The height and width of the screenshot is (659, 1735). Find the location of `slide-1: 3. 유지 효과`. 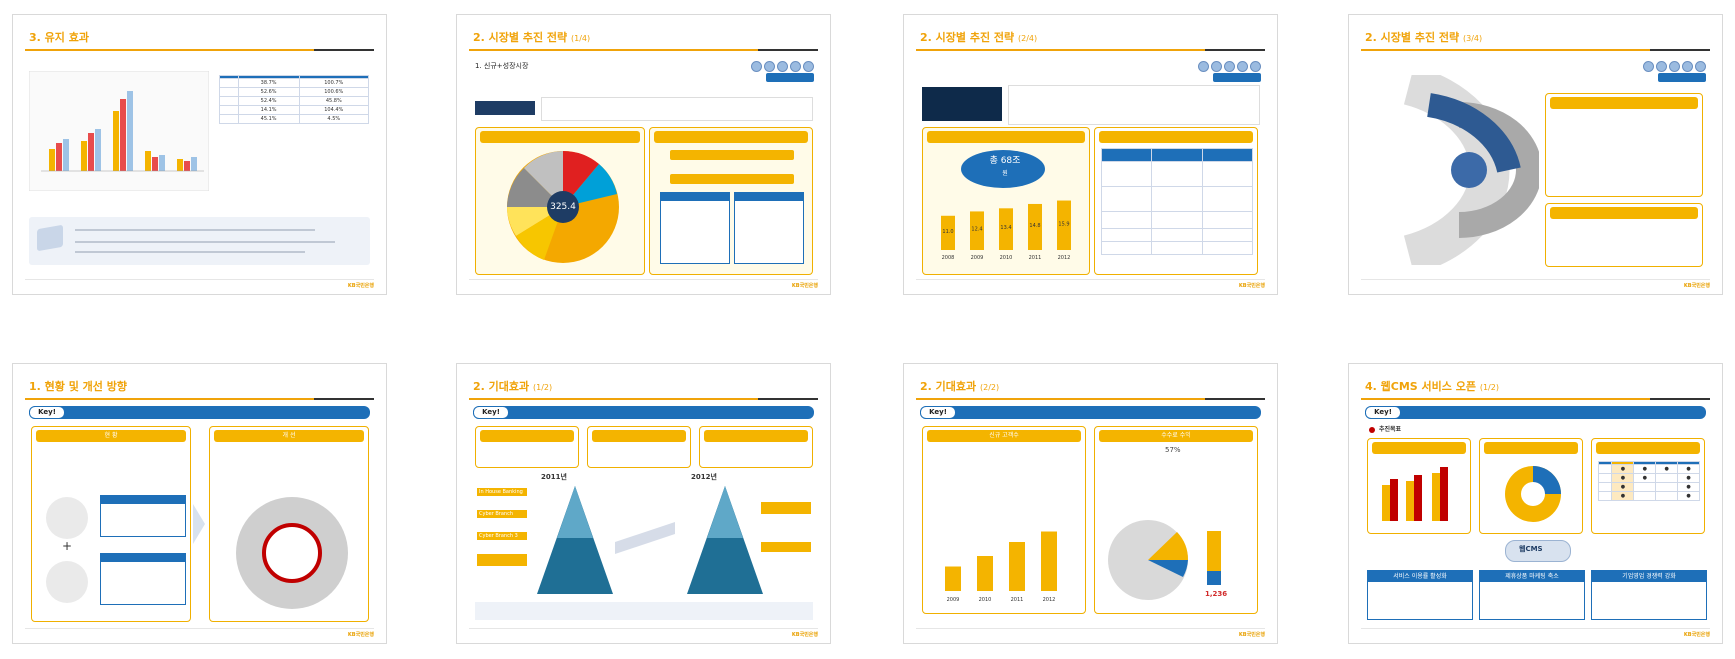

slide-1: 3. 유지 효과 is located at coordinates (199, 154).